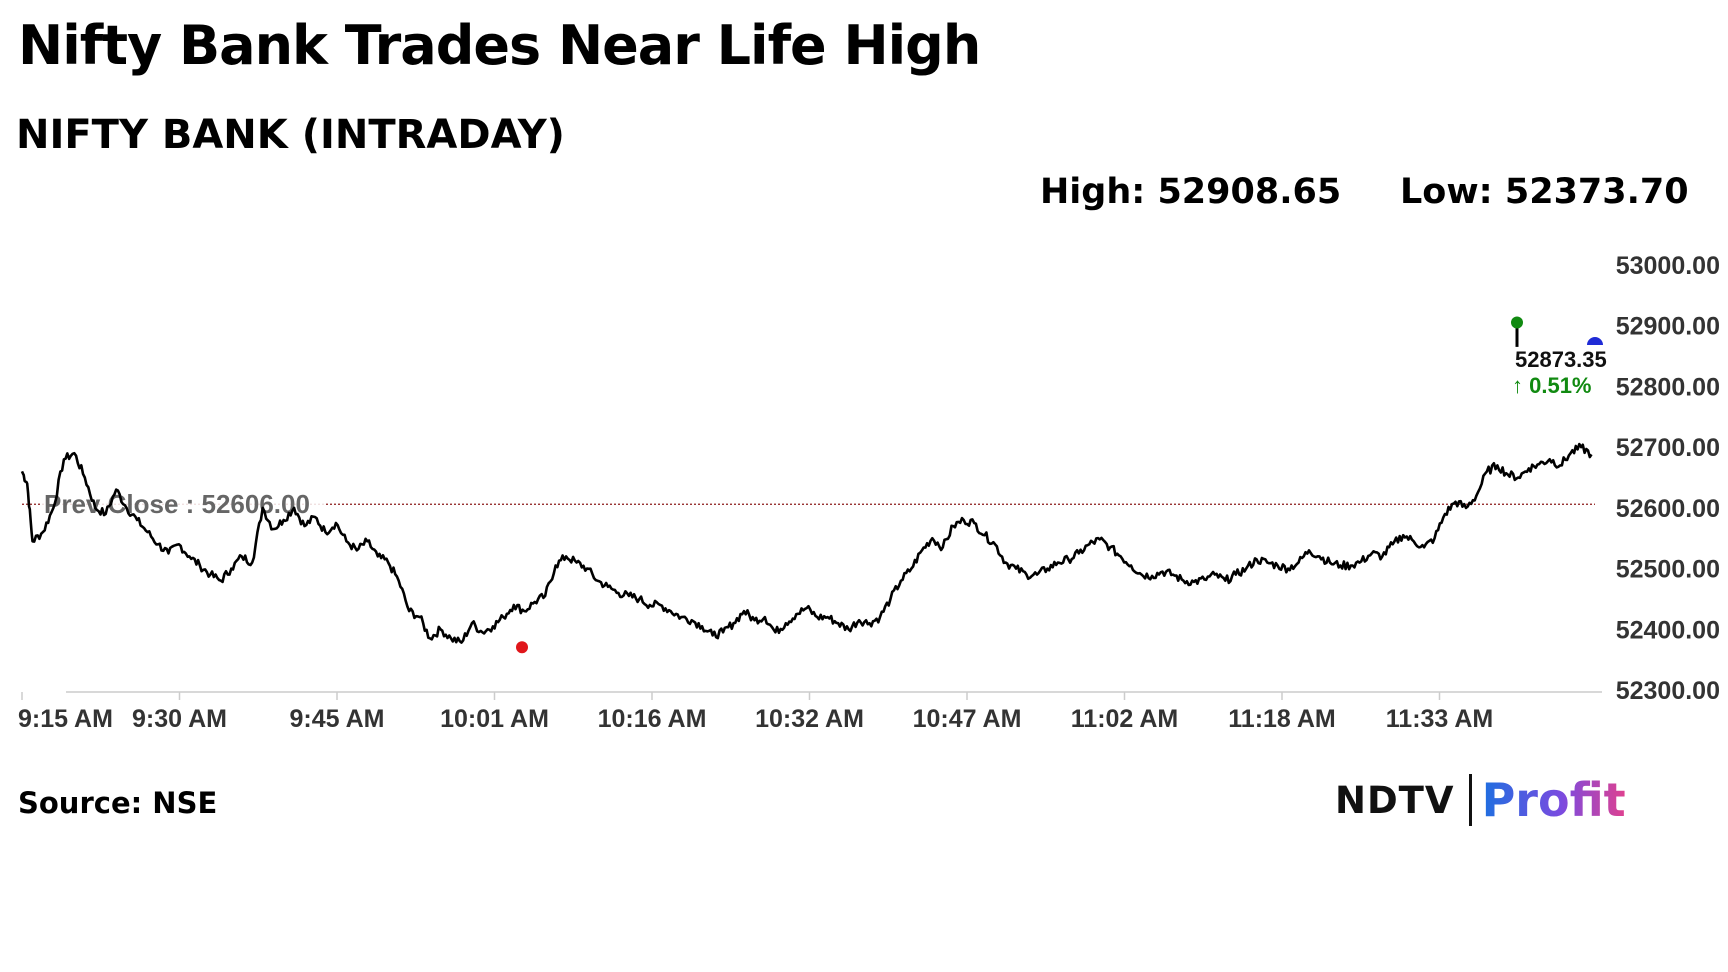  I want to click on low-label: Low: 52373.70, so click(1544, 192).